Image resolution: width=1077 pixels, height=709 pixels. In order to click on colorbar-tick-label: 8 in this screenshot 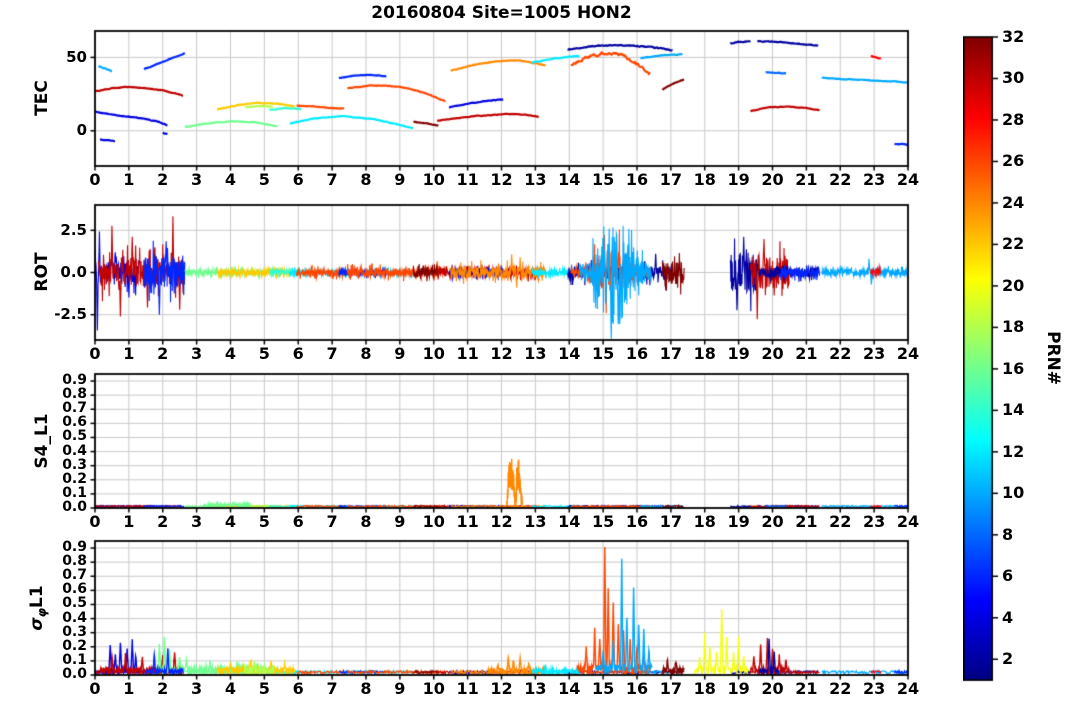, I will do `click(1008, 534)`.